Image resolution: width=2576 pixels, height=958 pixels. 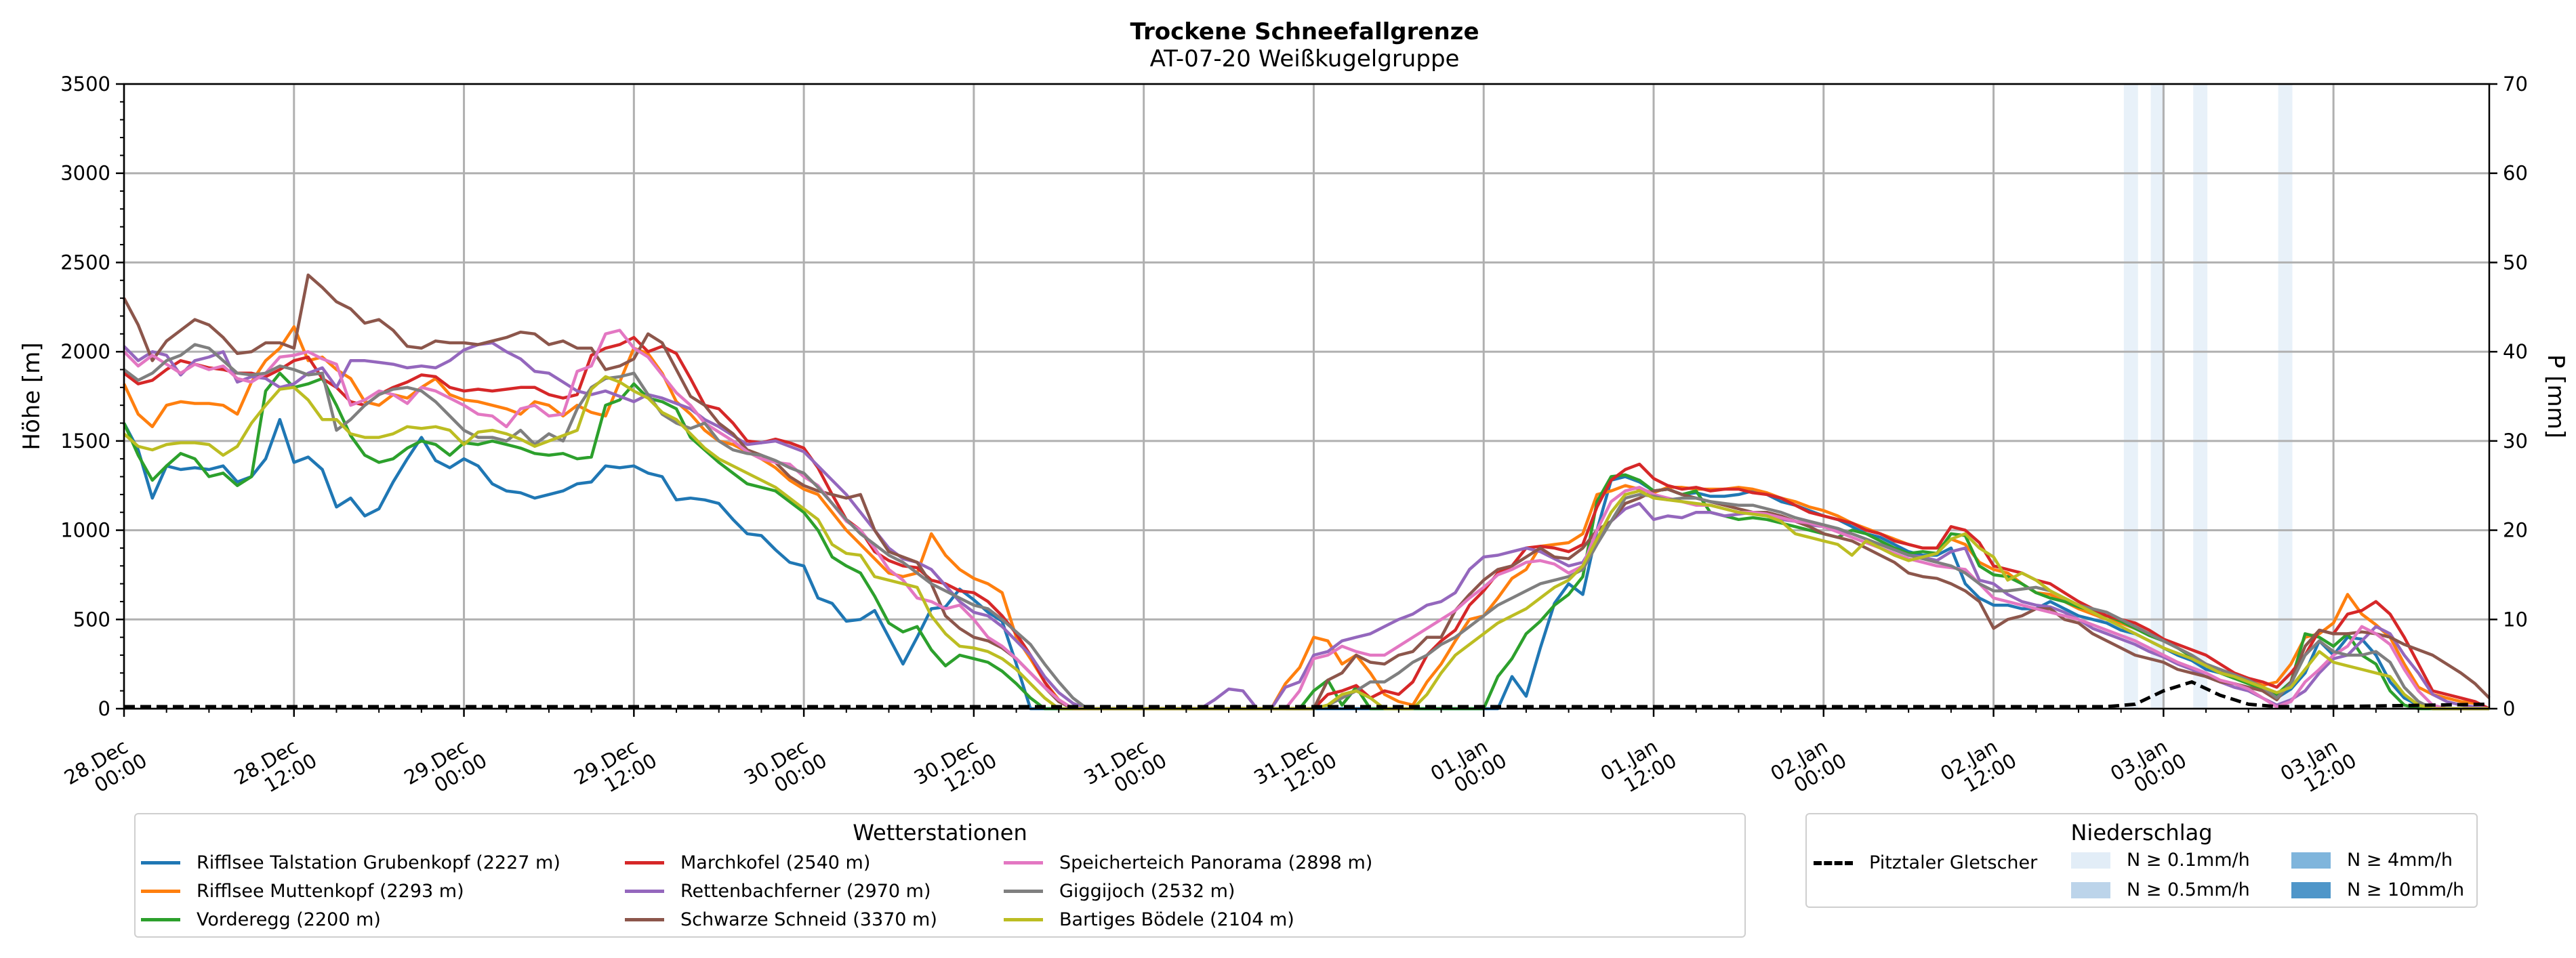 I want to click on legend-station-label: Rifflsee Muttenkopf (2293 m), so click(x=331, y=891).